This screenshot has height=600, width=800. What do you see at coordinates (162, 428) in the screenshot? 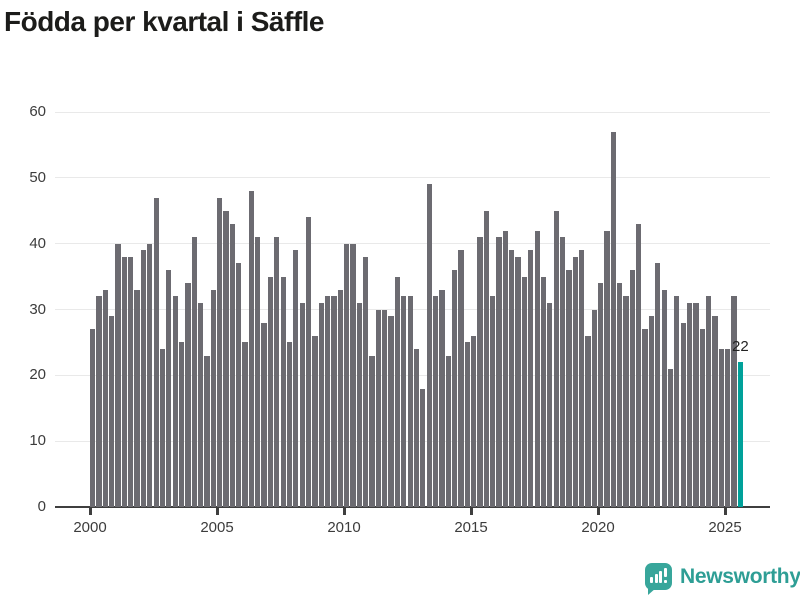
I see `bar-2002-Q4` at bounding box center [162, 428].